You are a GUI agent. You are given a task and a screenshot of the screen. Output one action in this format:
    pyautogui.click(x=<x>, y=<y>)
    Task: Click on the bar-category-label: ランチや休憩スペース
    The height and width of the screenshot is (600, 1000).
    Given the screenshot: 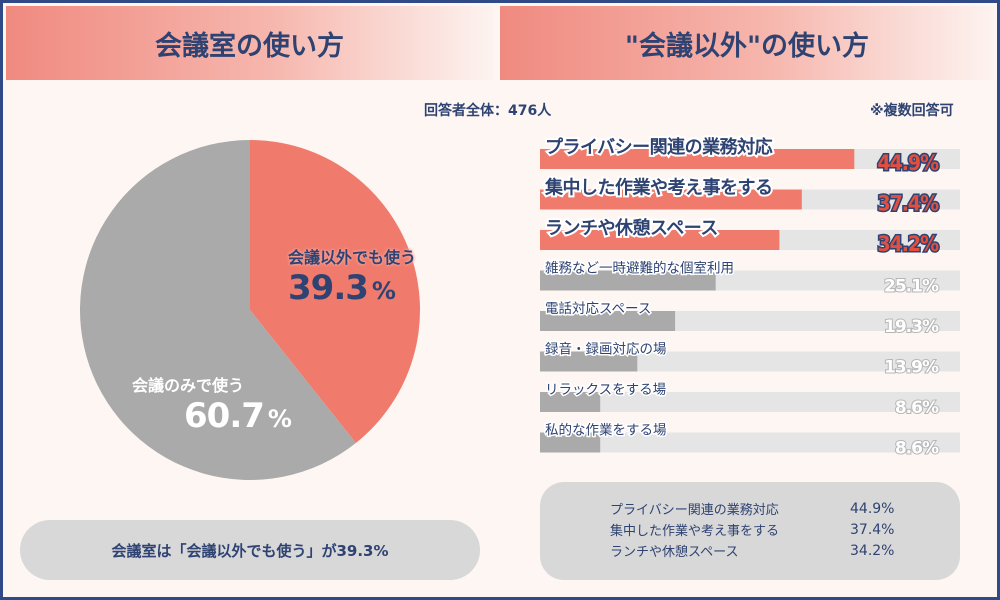 What is the action you would take?
    pyautogui.click(x=631, y=228)
    